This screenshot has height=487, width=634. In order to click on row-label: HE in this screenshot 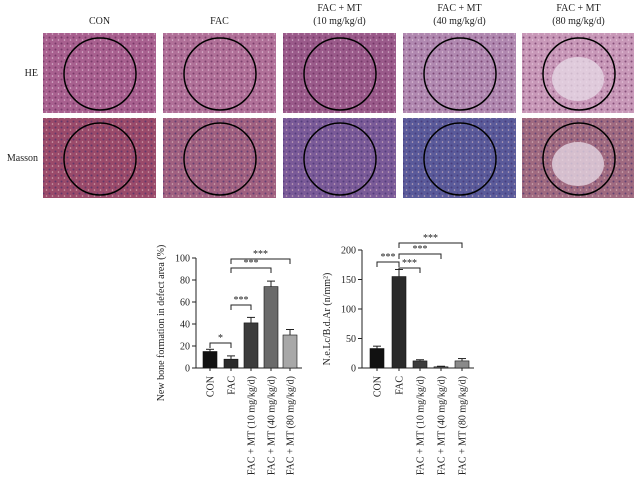, I will do `click(31, 73)`.